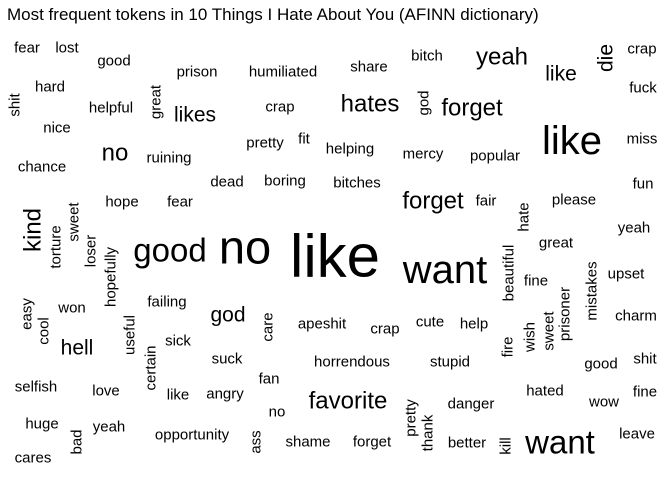  I want to click on word-danger: danger, so click(471, 404).